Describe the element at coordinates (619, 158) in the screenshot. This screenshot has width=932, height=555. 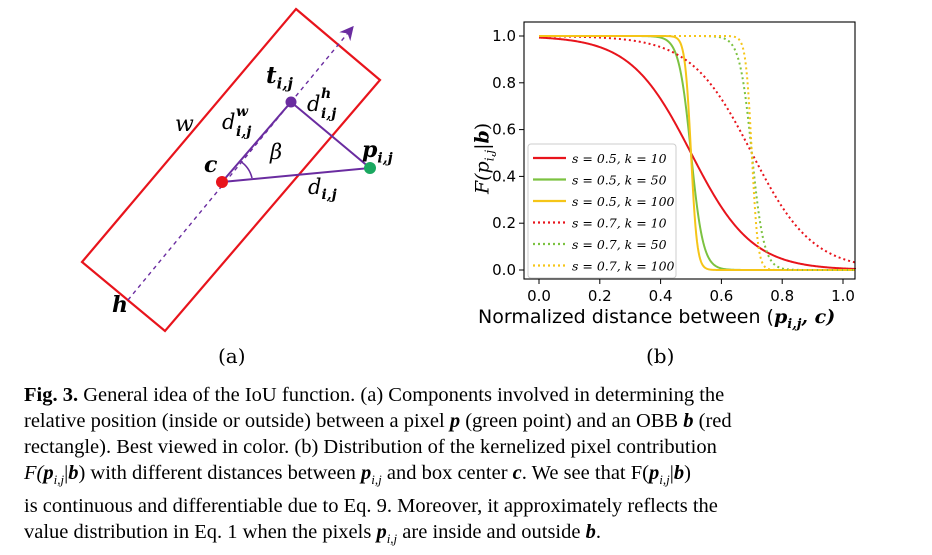
I see `legend-label: s = 0.5, k = 10` at that location.